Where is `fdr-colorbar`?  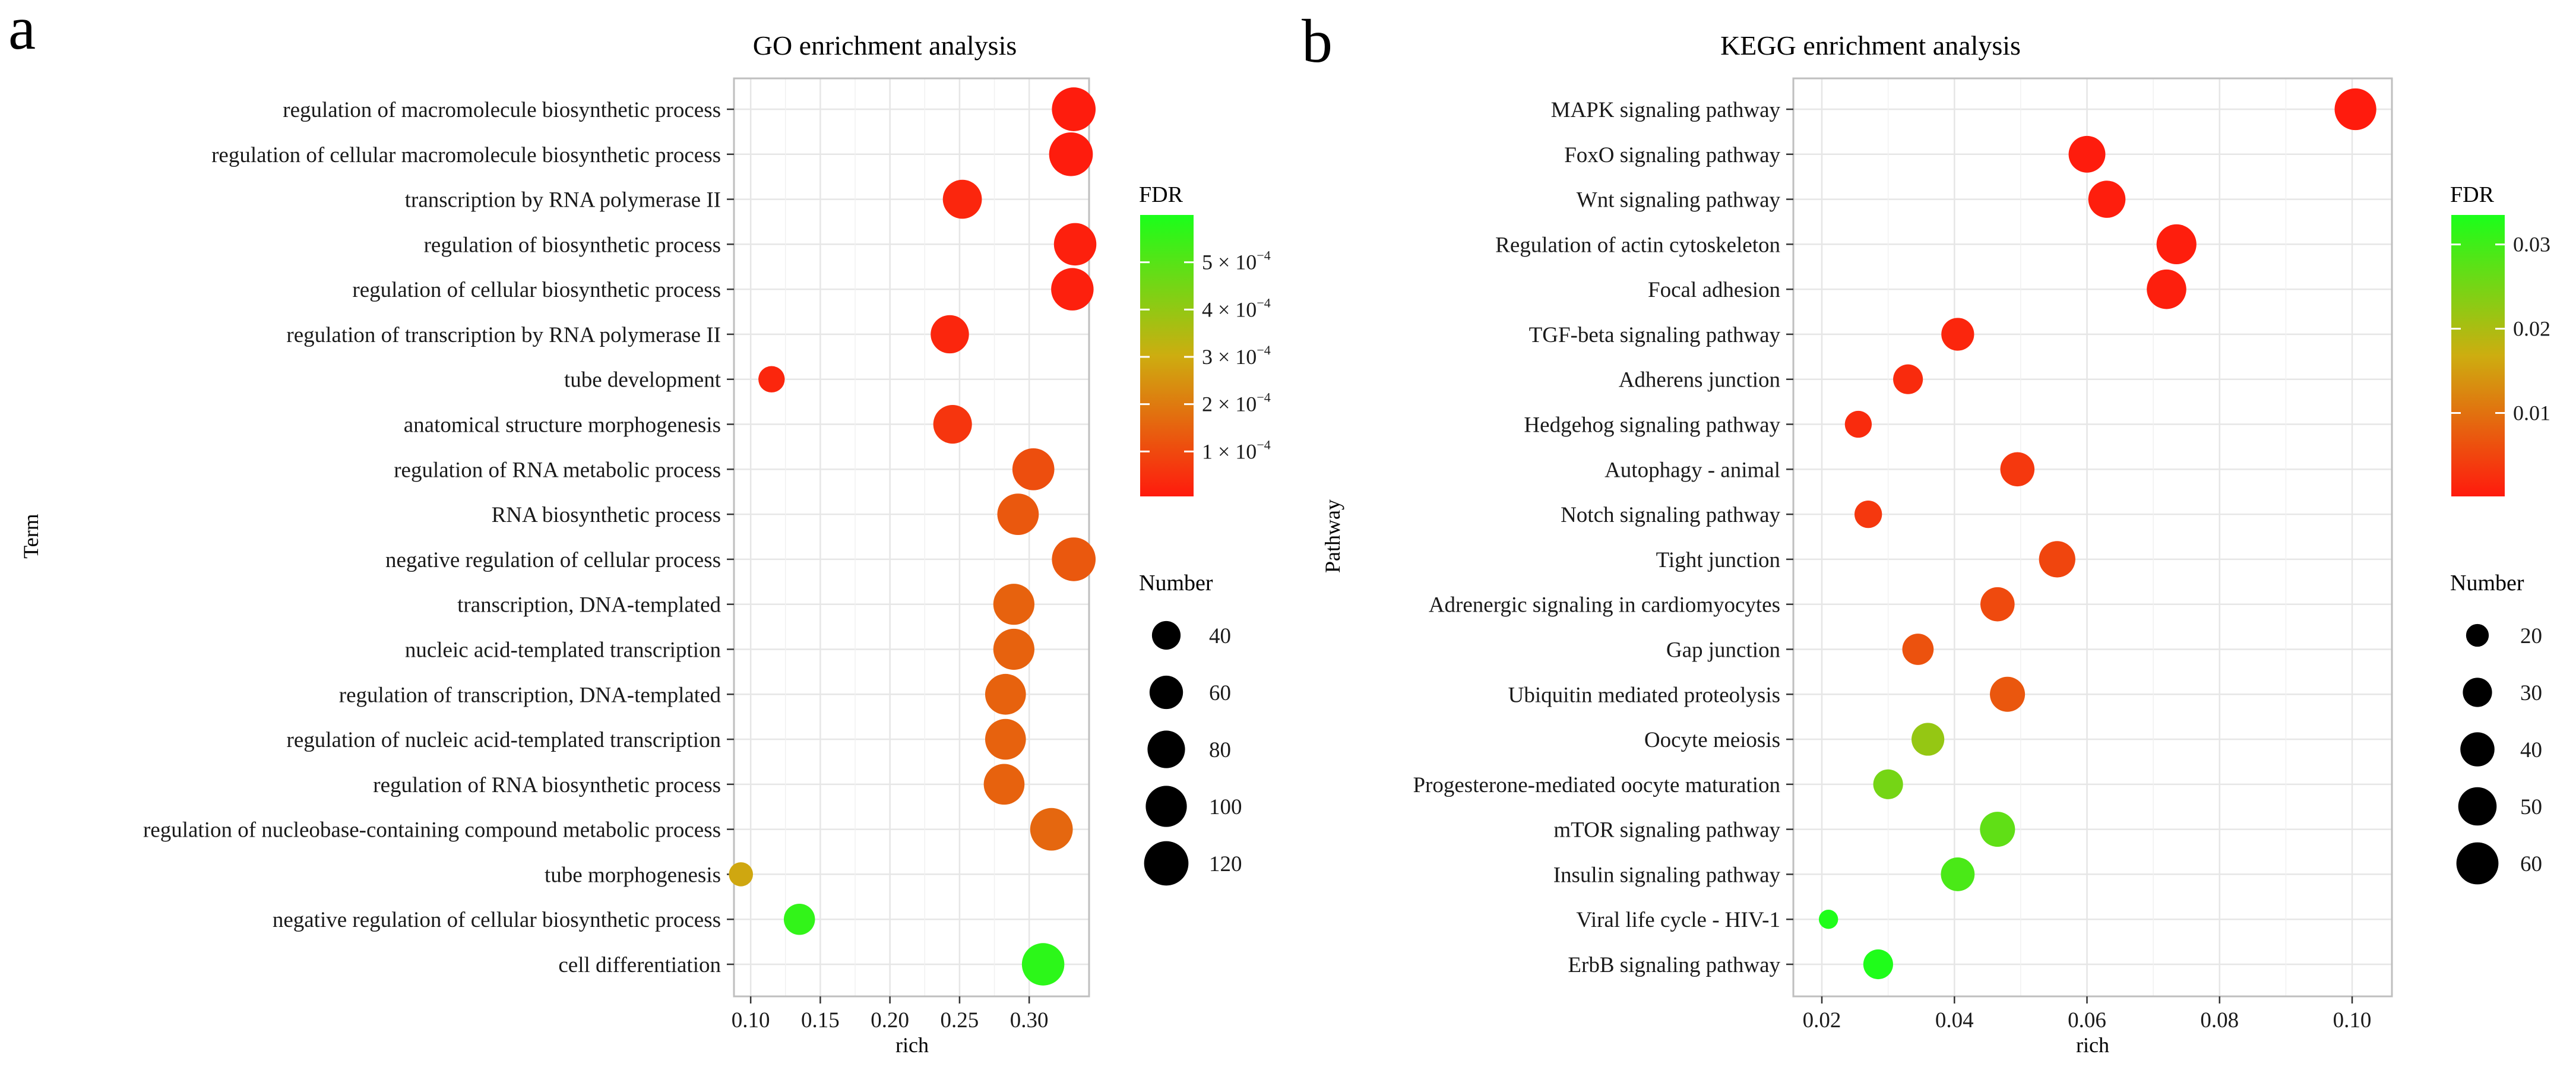
fdr-colorbar is located at coordinates (2478, 355).